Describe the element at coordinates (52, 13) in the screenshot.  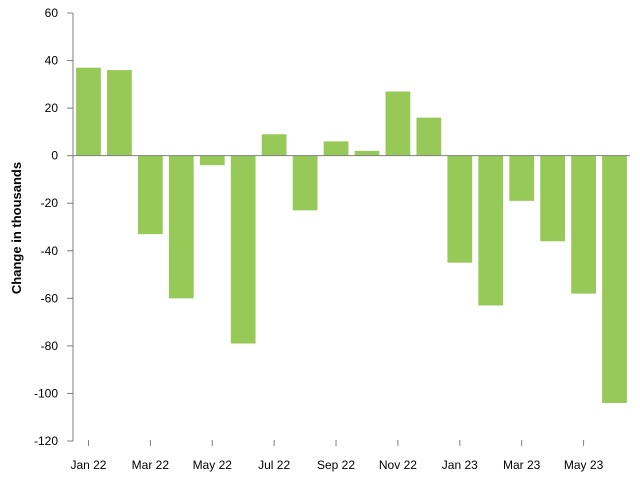
I see `y-tick-label: 60` at that location.